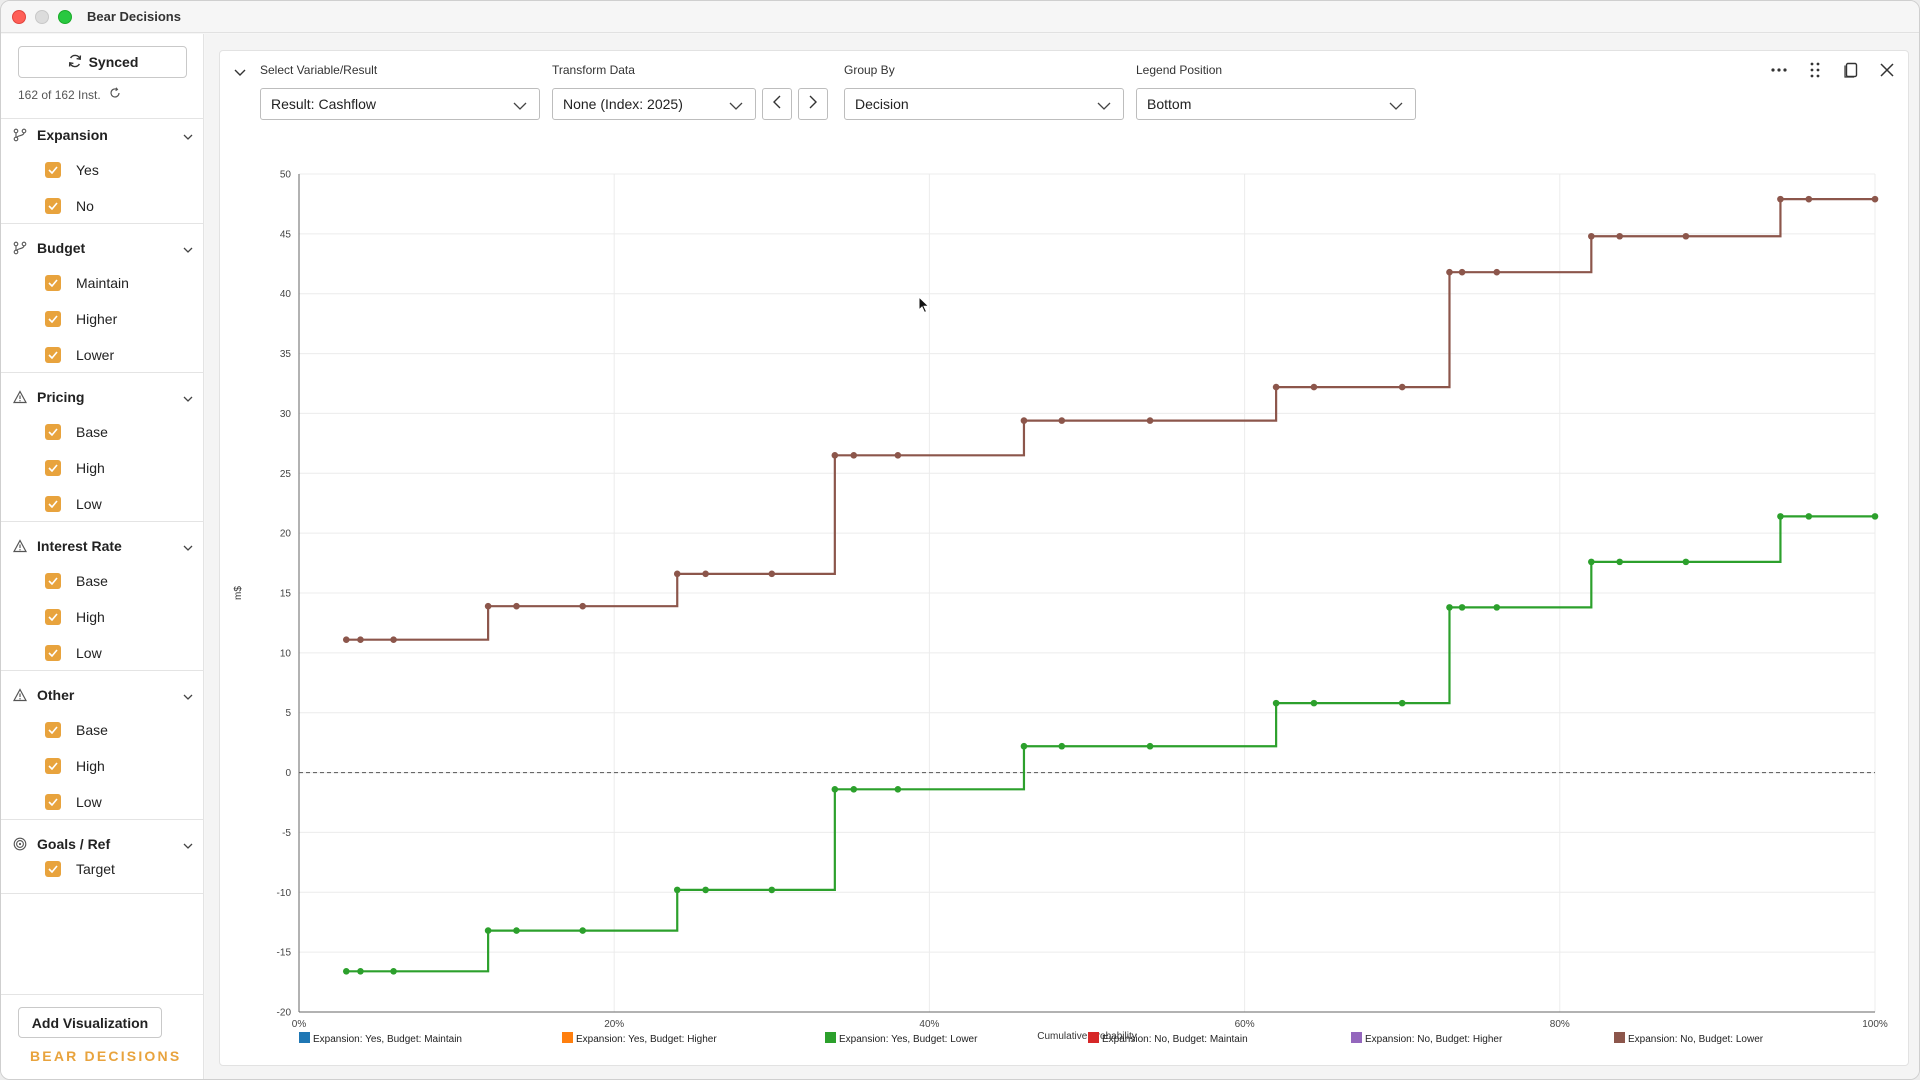 The height and width of the screenshot is (1080, 1920). Describe the element at coordinates (95, 869) in the screenshot. I see `filter-option-label: Target` at that location.